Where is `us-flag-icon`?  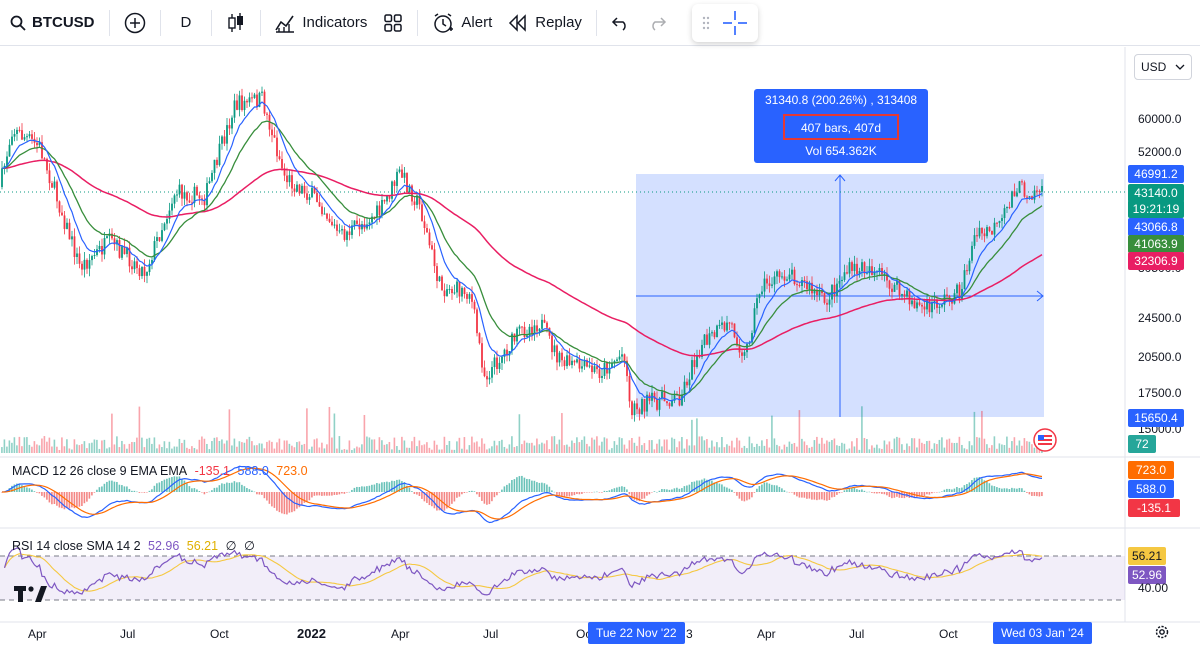
us-flag-icon is located at coordinates (1045, 442).